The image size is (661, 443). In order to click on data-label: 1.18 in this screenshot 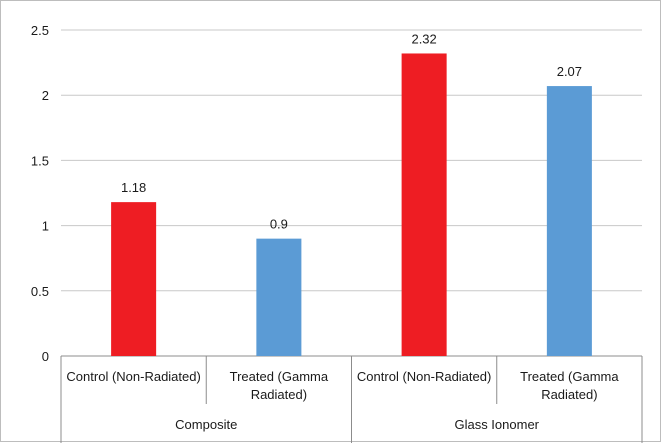, I will do `click(133, 187)`.